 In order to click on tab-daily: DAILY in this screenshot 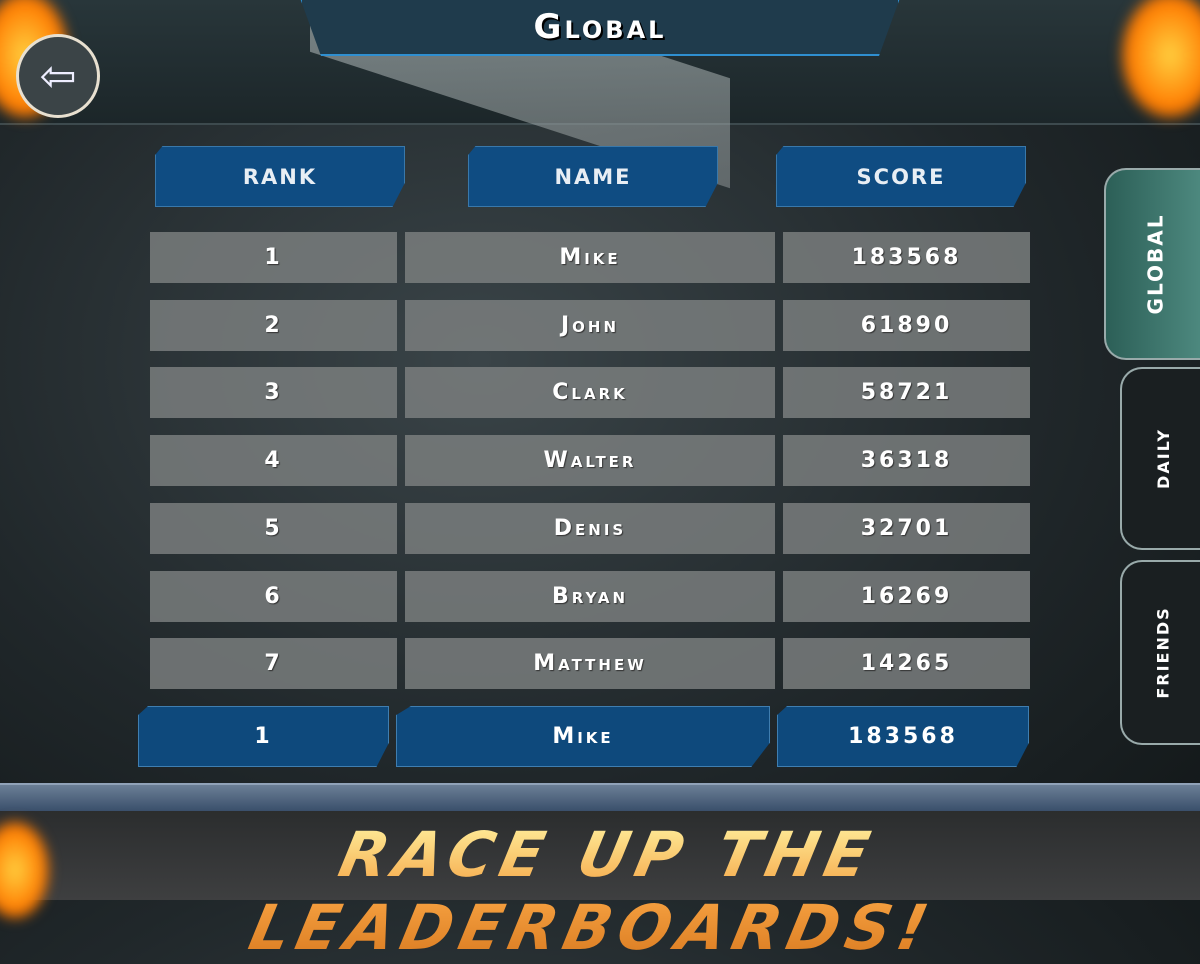, I will do `click(1160, 458)`.